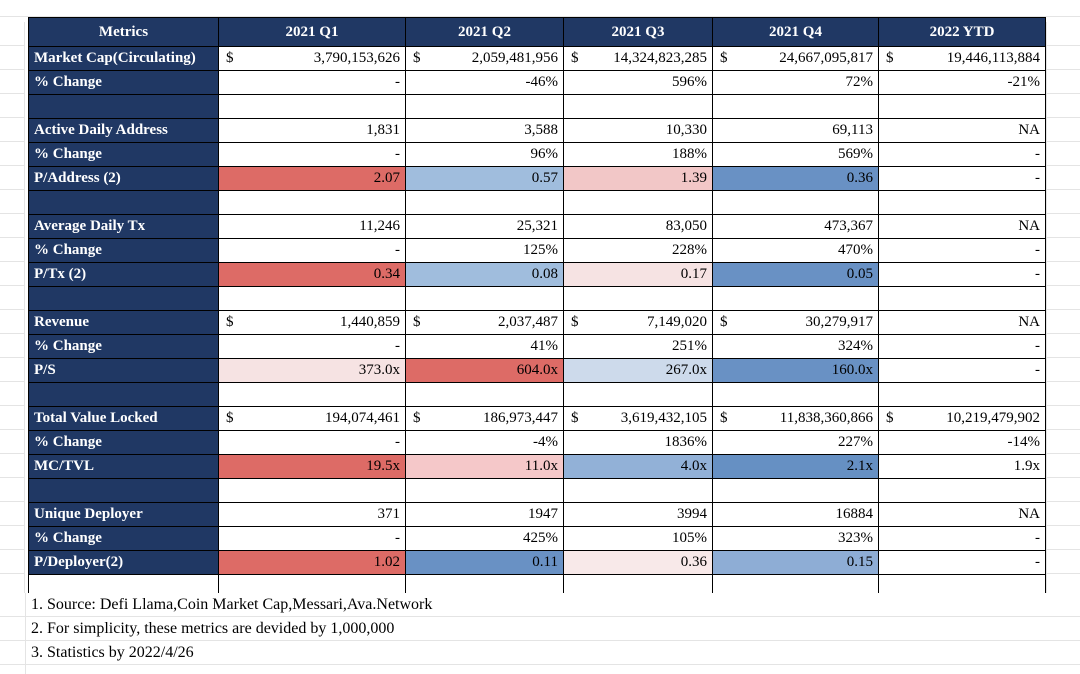 Image resolution: width=1080 pixels, height=674 pixels. I want to click on table-cell: 425%, so click(484, 538).